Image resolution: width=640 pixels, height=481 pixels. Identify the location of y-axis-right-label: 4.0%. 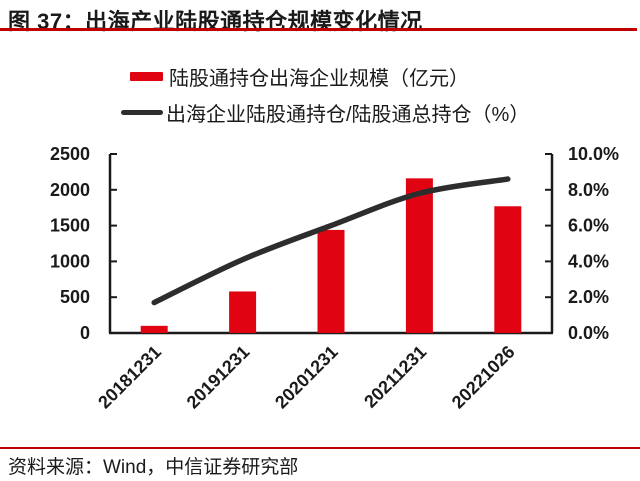
(588, 261).